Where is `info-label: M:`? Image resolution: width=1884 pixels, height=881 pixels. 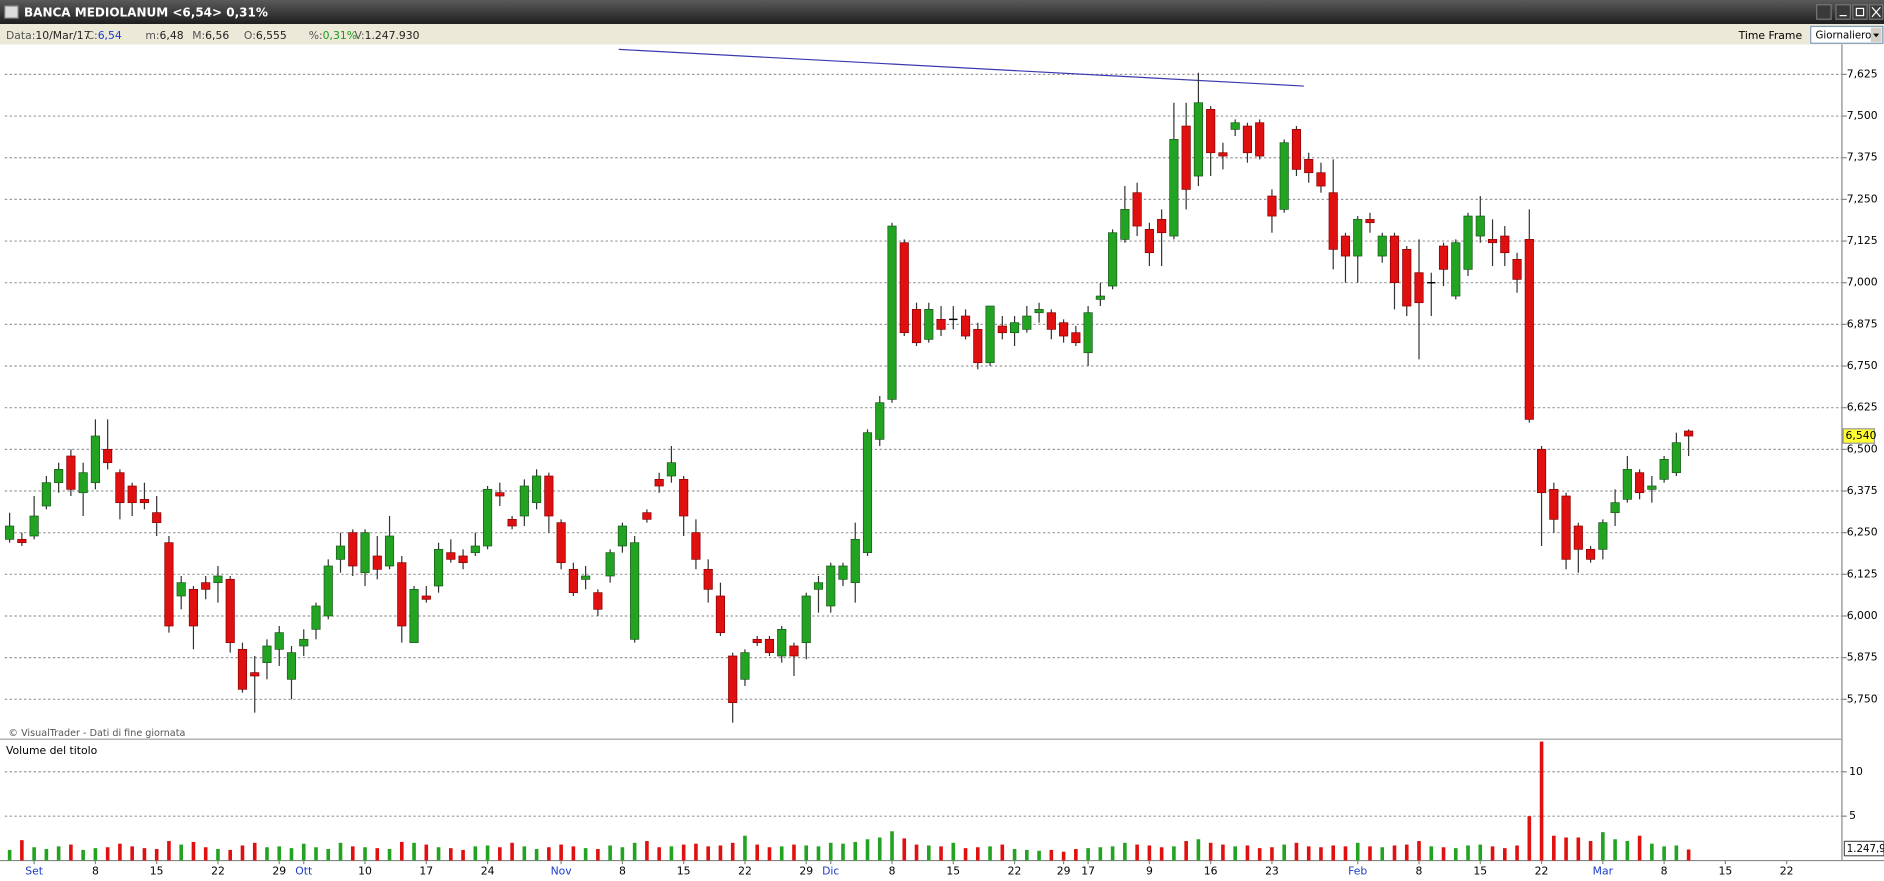
info-label: M: is located at coordinates (198, 35).